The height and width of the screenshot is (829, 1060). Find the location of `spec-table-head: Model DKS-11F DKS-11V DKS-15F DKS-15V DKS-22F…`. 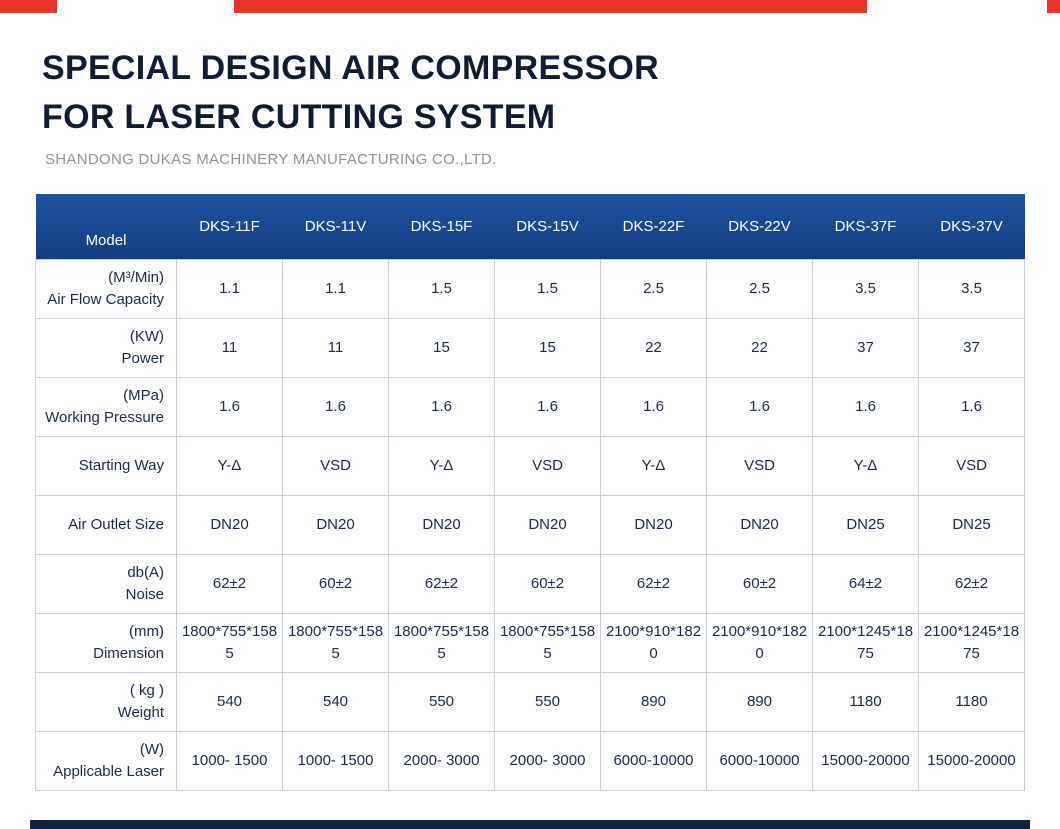

spec-table-head: Model DKS-11F DKS-11V DKS-15F DKS-15V DKS-22F… is located at coordinates (530, 226).